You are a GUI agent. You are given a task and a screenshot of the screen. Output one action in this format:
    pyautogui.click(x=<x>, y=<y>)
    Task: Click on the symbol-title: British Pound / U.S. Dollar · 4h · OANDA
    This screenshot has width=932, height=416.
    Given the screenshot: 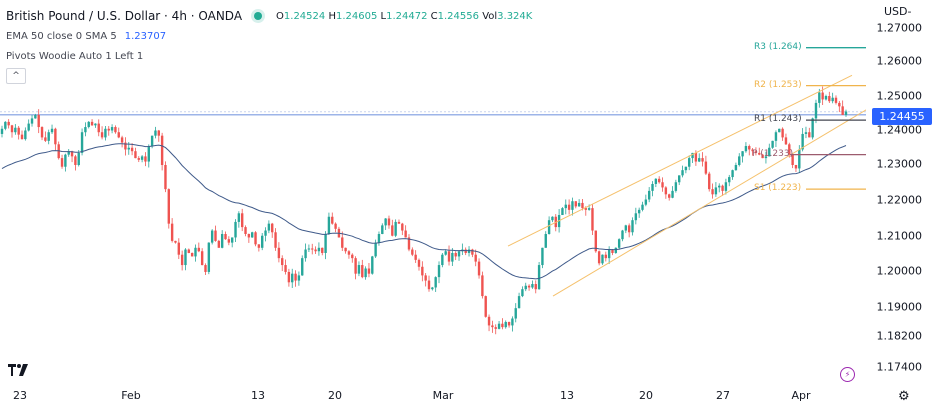 What is the action you would take?
    pyautogui.click(x=124, y=16)
    